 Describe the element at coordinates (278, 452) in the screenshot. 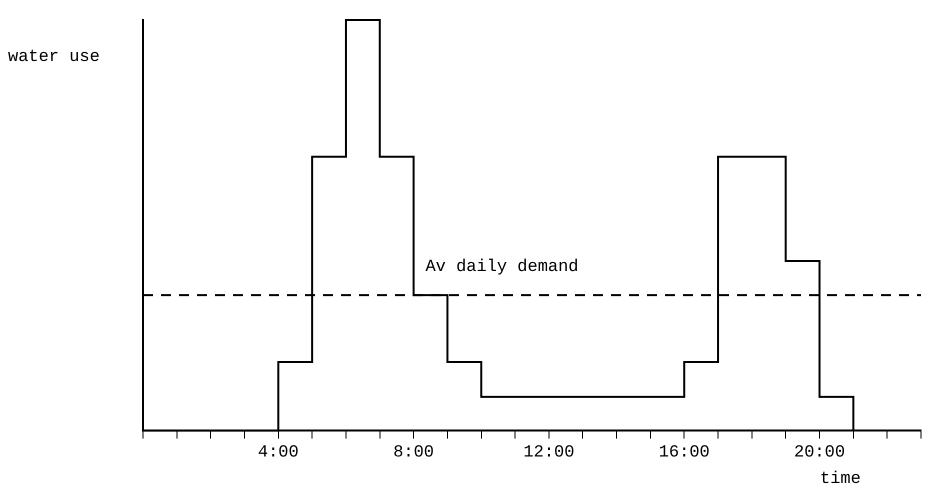

I see `x-tick-label: 4:00` at that location.